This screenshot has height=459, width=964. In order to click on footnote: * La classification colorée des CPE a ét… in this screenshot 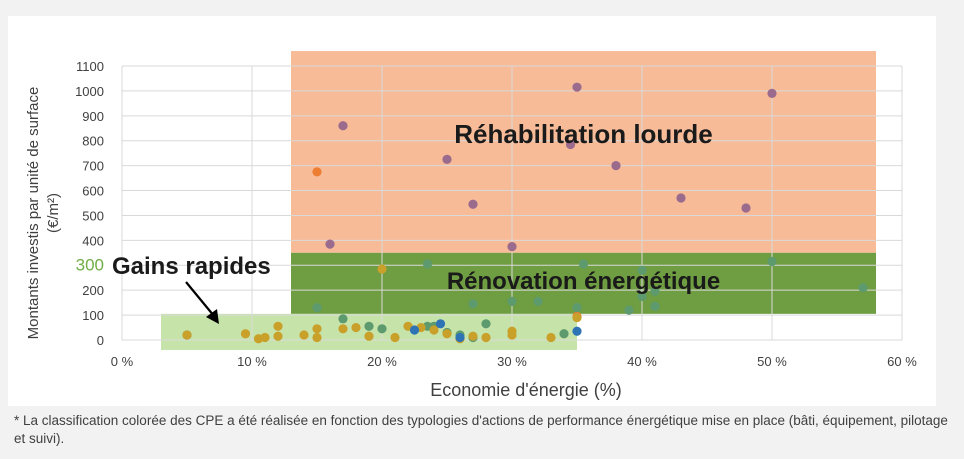, I will do `click(481, 429)`.